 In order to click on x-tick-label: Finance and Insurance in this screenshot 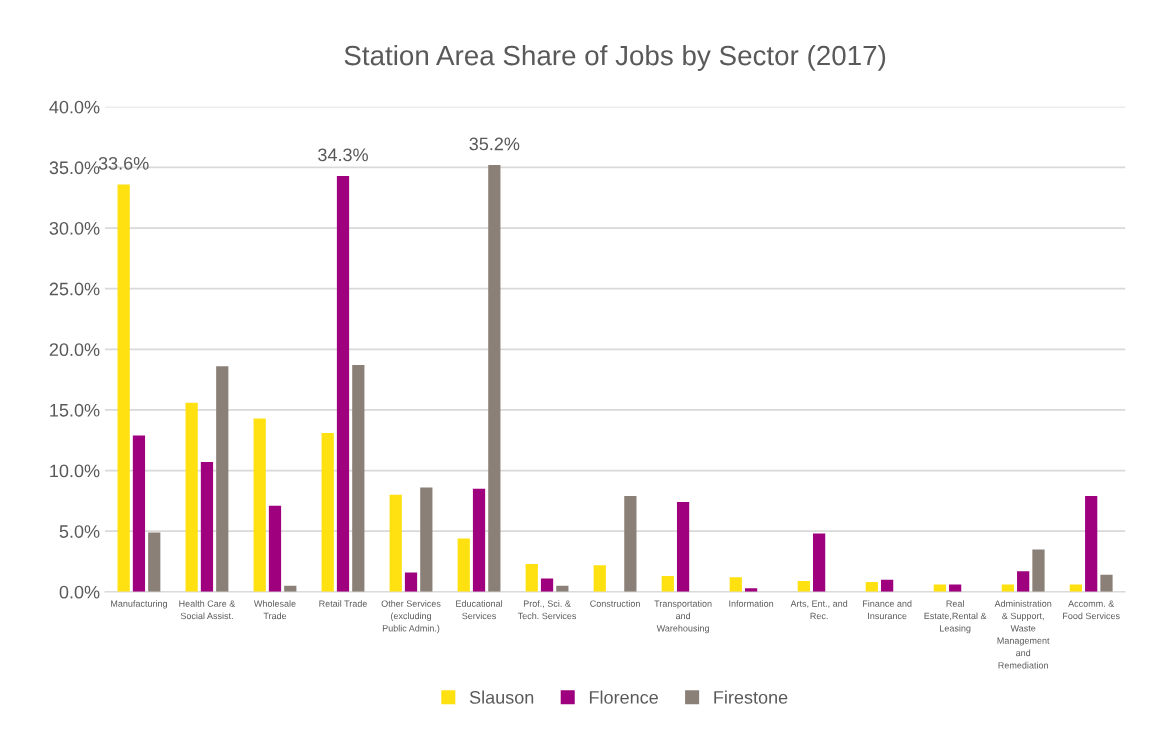, I will do `click(887, 610)`.